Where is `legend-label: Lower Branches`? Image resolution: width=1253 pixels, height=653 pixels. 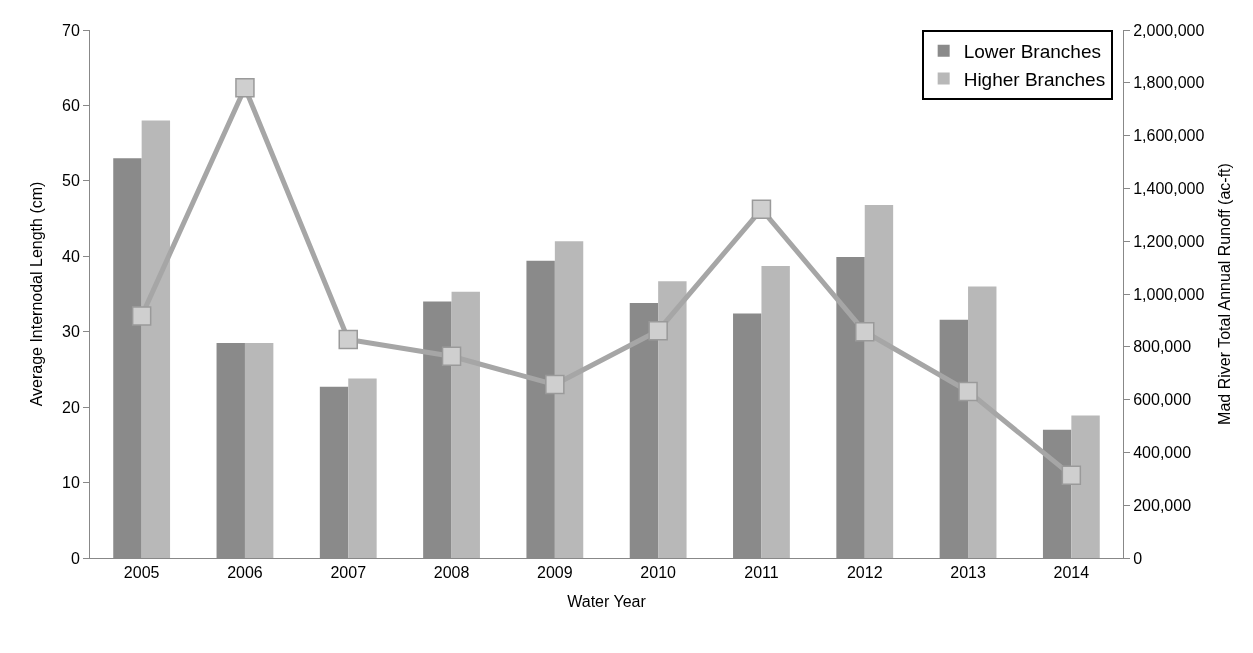
legend-label: Lower Branches is located at coordinates (1032, 52).